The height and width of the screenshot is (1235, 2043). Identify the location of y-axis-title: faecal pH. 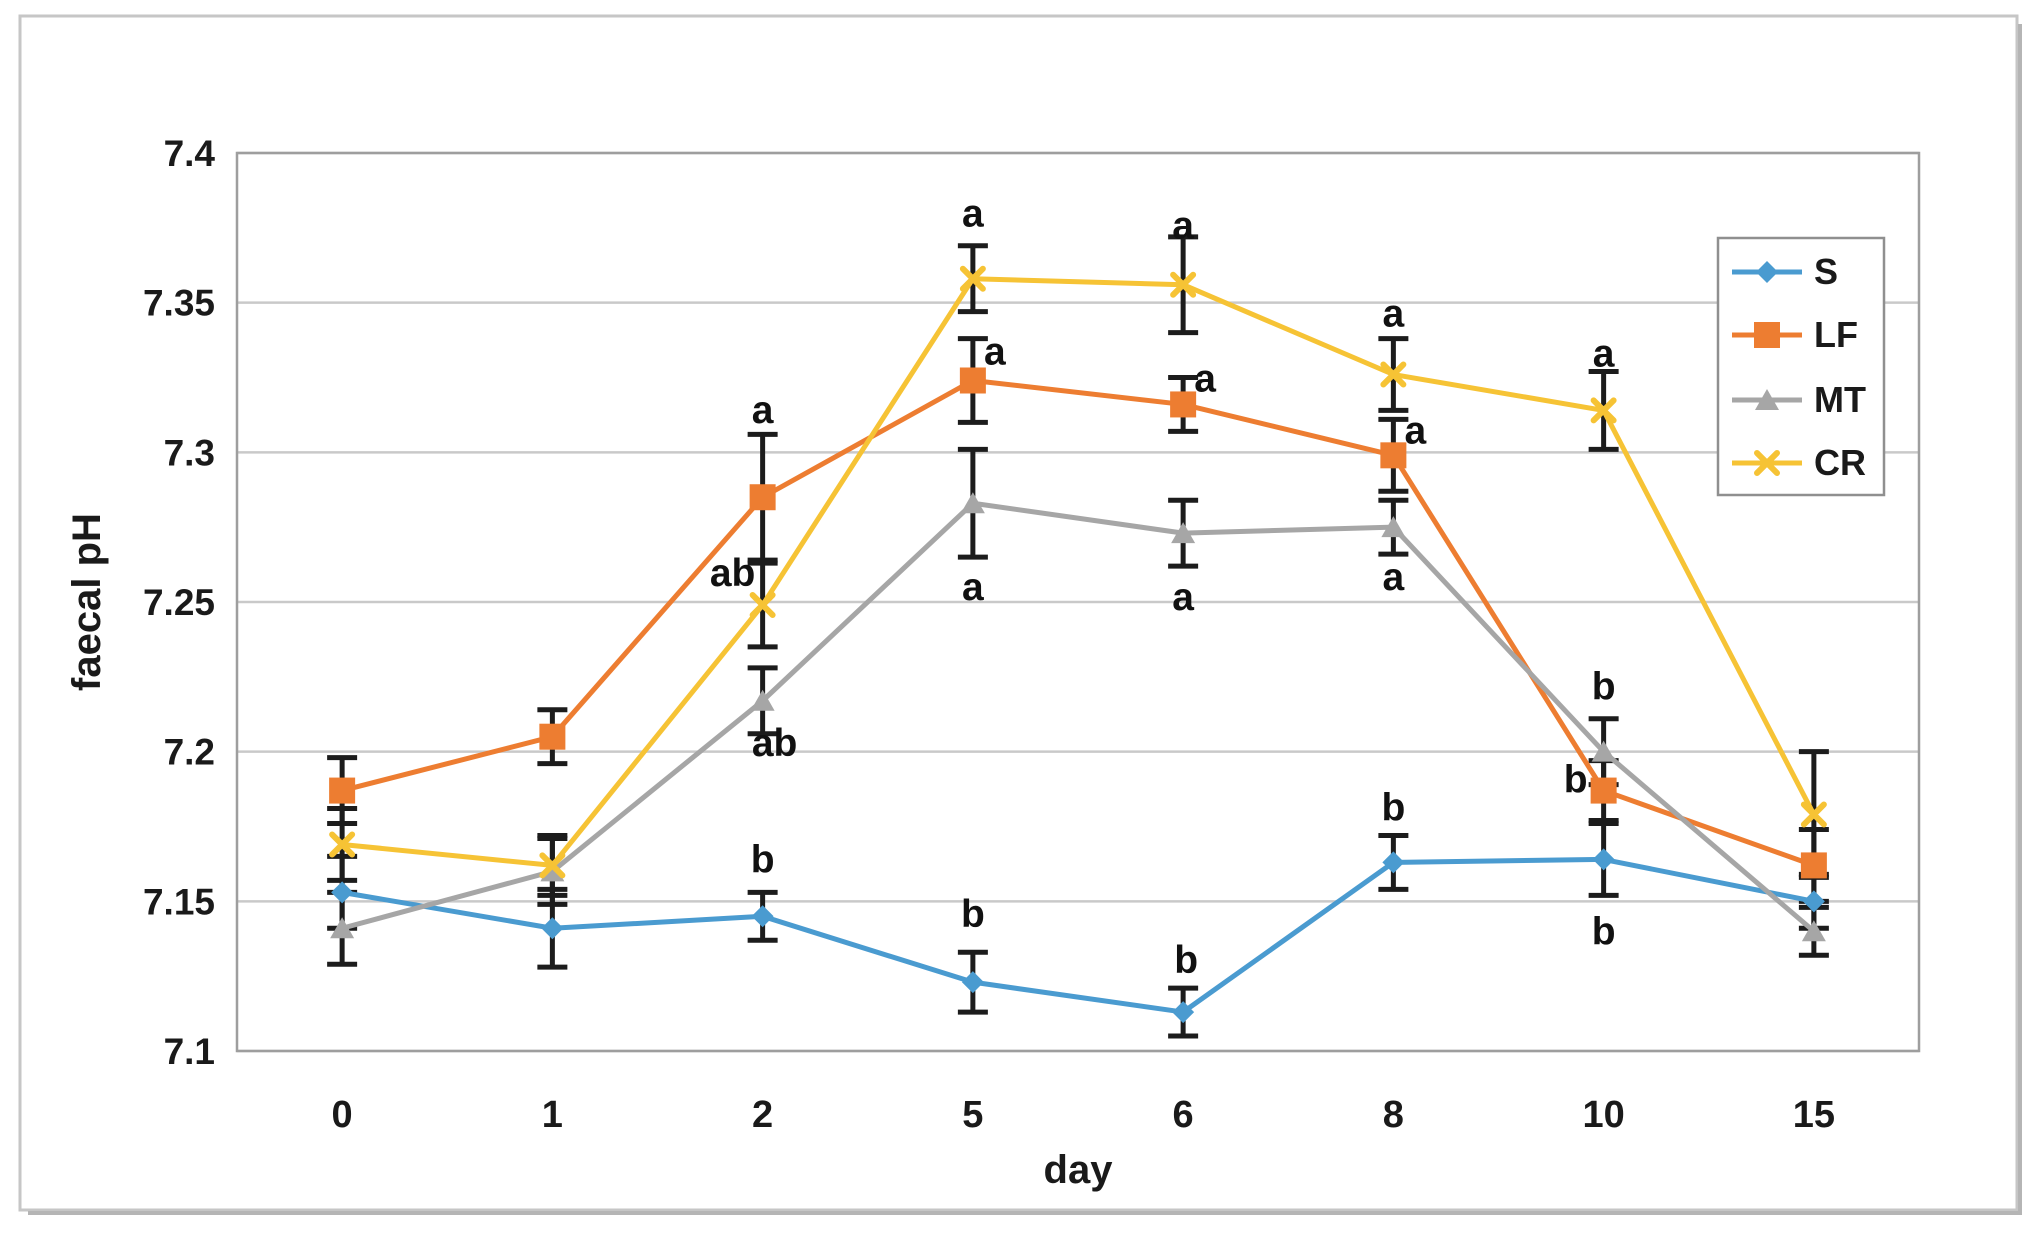
(87, 602).